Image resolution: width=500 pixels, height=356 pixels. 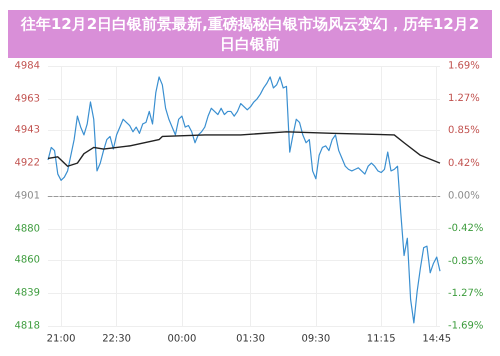 What do you see at coordinates (464, 98) in the screenshot?
I see `y2-tick-label: 1.27%` at bounding box center [464, 98].